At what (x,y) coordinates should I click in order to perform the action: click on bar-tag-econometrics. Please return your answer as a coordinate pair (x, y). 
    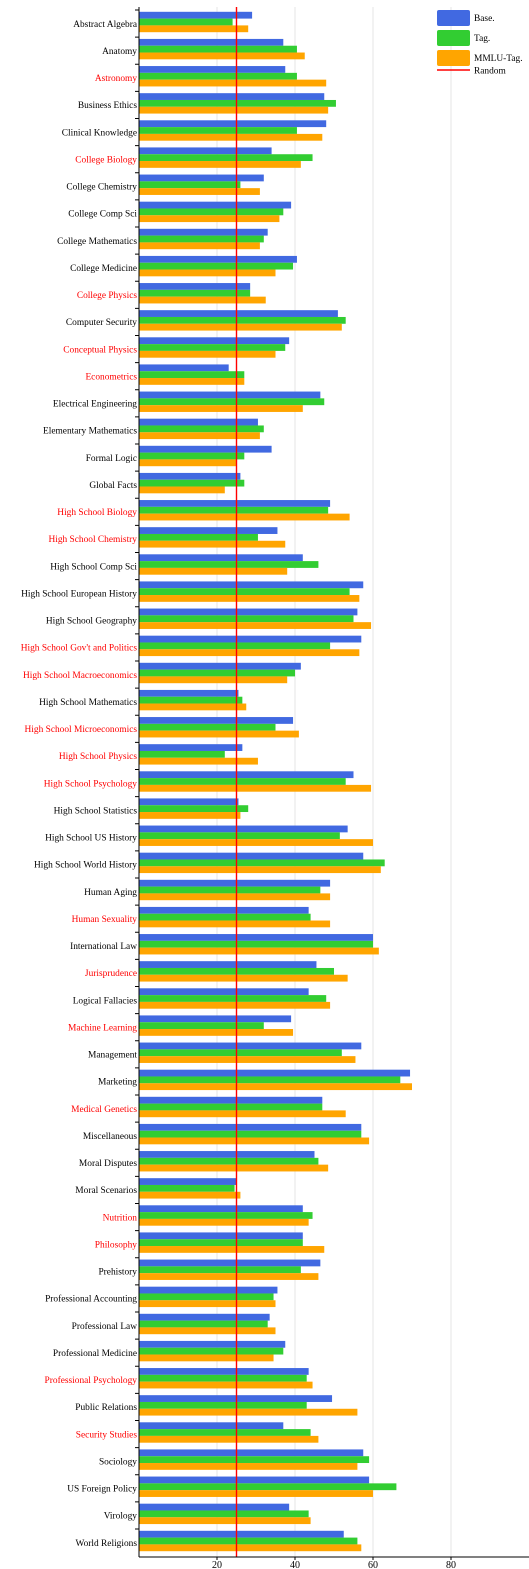
    Looking at the image, I should click on (192, 375).